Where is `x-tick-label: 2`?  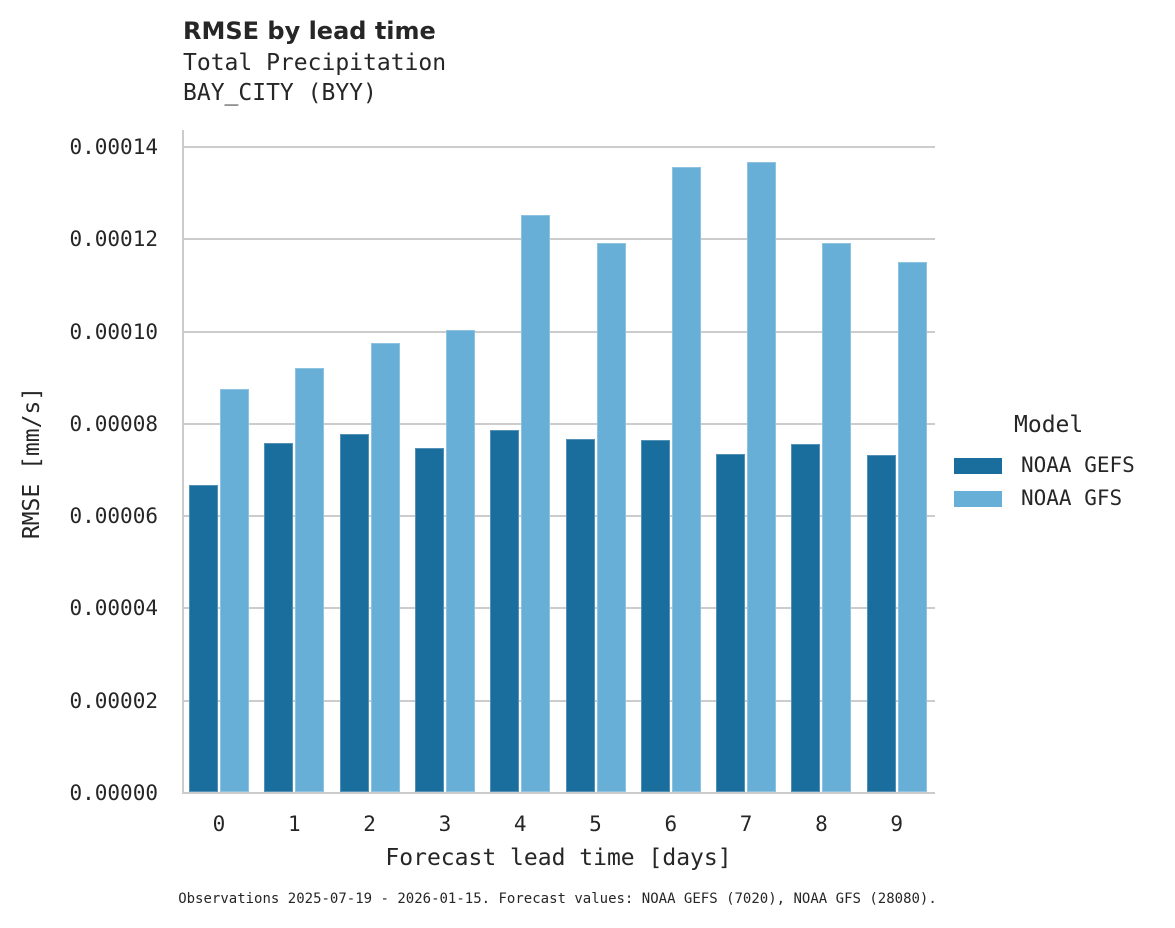
x-tick-label: 2 is located at coordinates (369, 824).